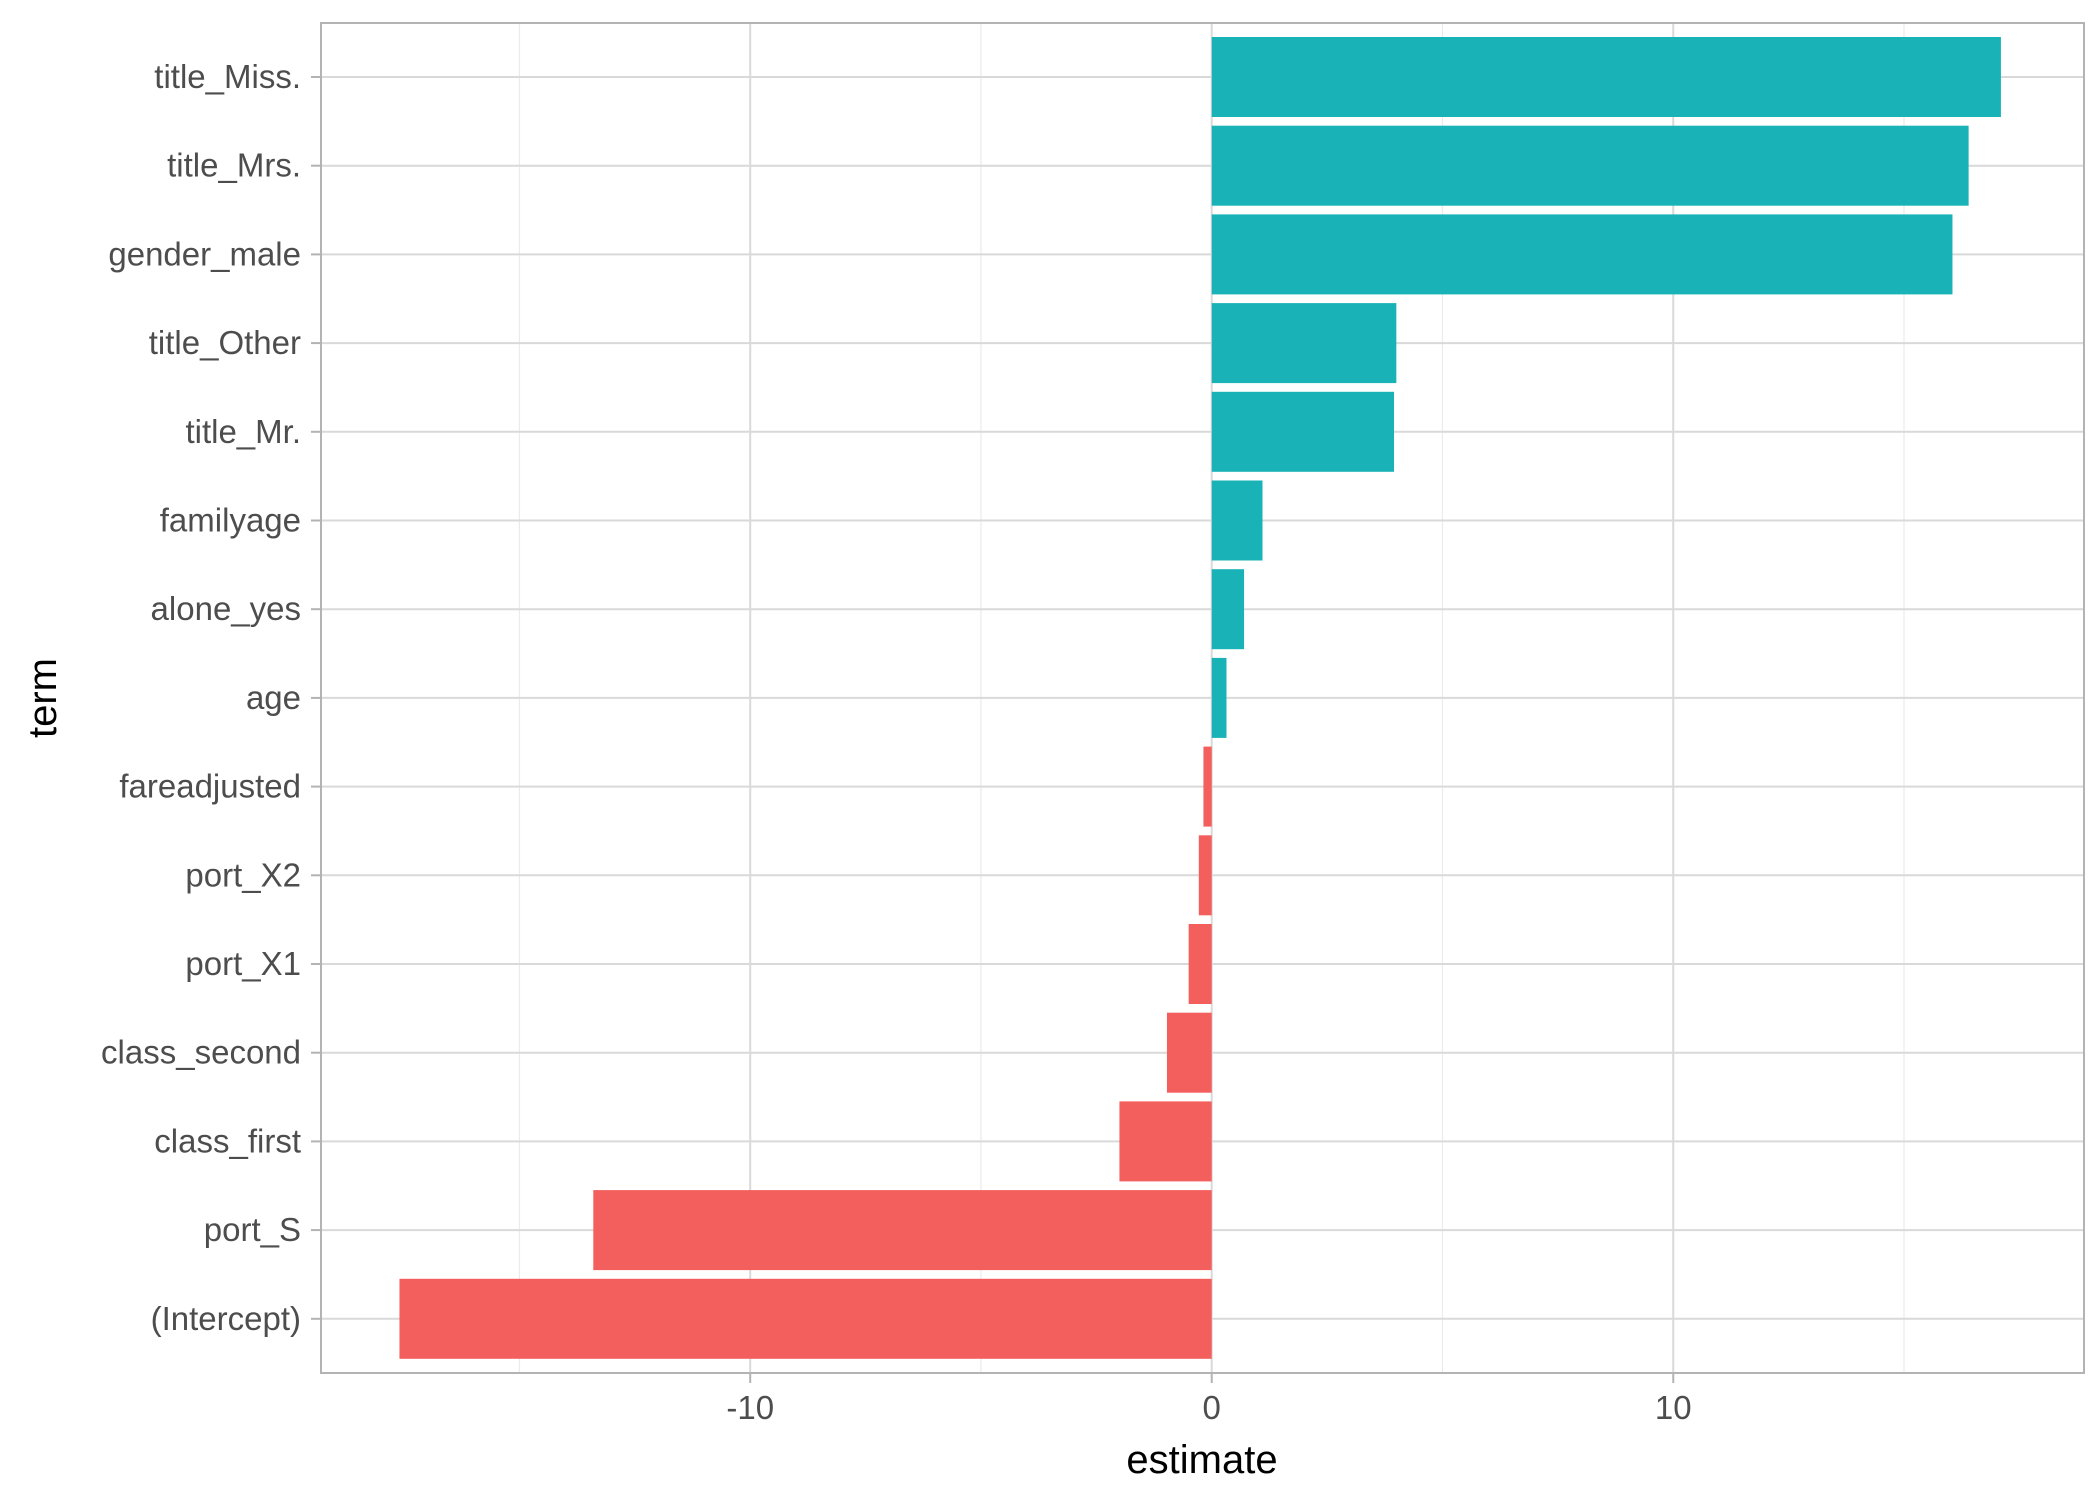  What do you see at coordinates (1189, 1052) in the screenshot?
I see `bar-class-second` at bounding box center [1189, 1052].